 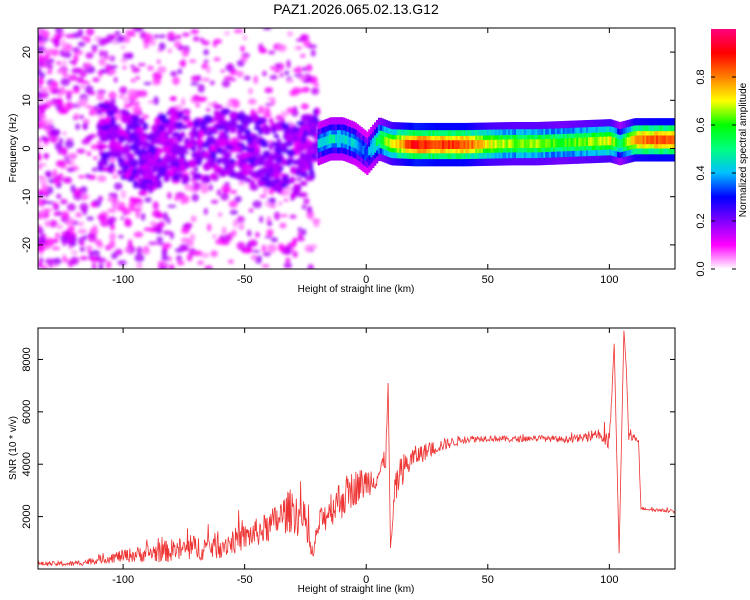 What do you see at coordinates (27, 52) in the screenshot?
I see `top-y-tick-label: 20` at bounding box center [27, 52].